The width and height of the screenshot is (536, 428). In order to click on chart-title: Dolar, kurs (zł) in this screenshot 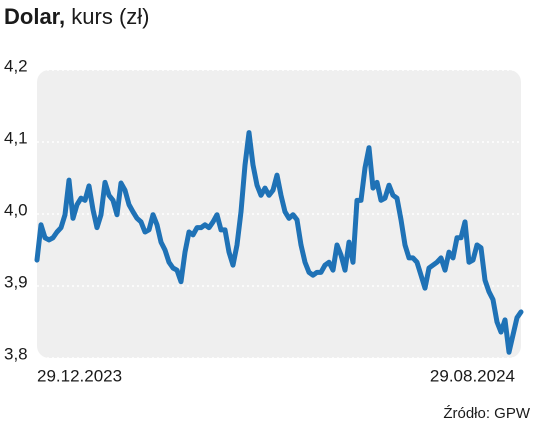, I will do `click(76, 16)`.